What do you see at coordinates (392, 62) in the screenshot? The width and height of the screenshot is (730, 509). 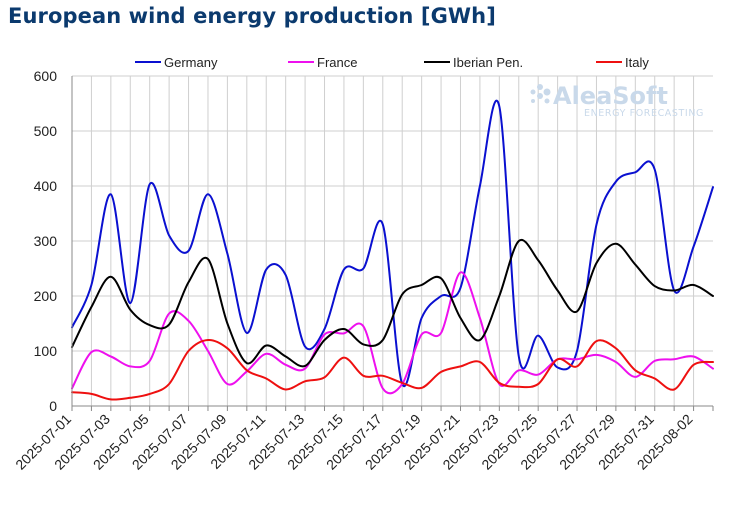 I see `chart-legend: Germany France Iberian Pen. Italy` at bounding box center [392, 62].